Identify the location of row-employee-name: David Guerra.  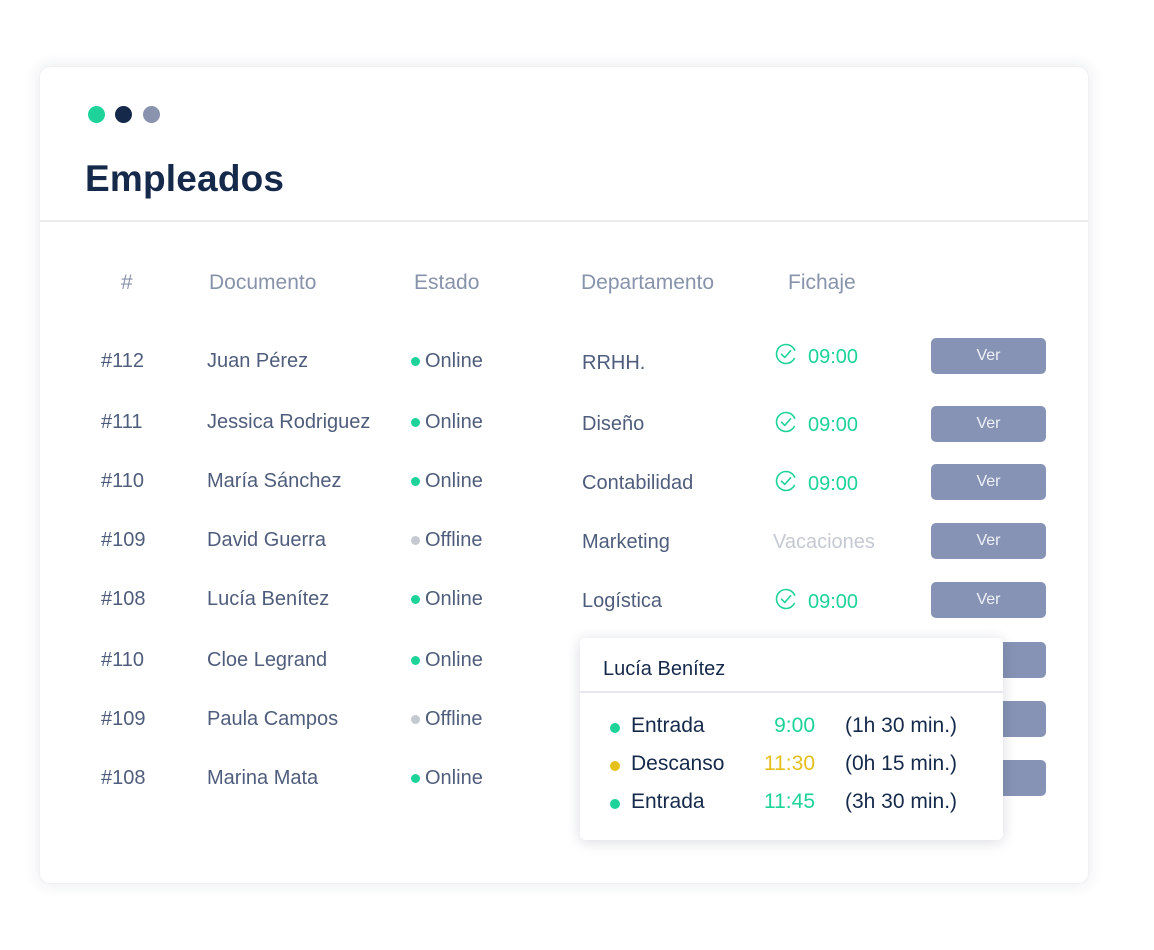
(266, 540).